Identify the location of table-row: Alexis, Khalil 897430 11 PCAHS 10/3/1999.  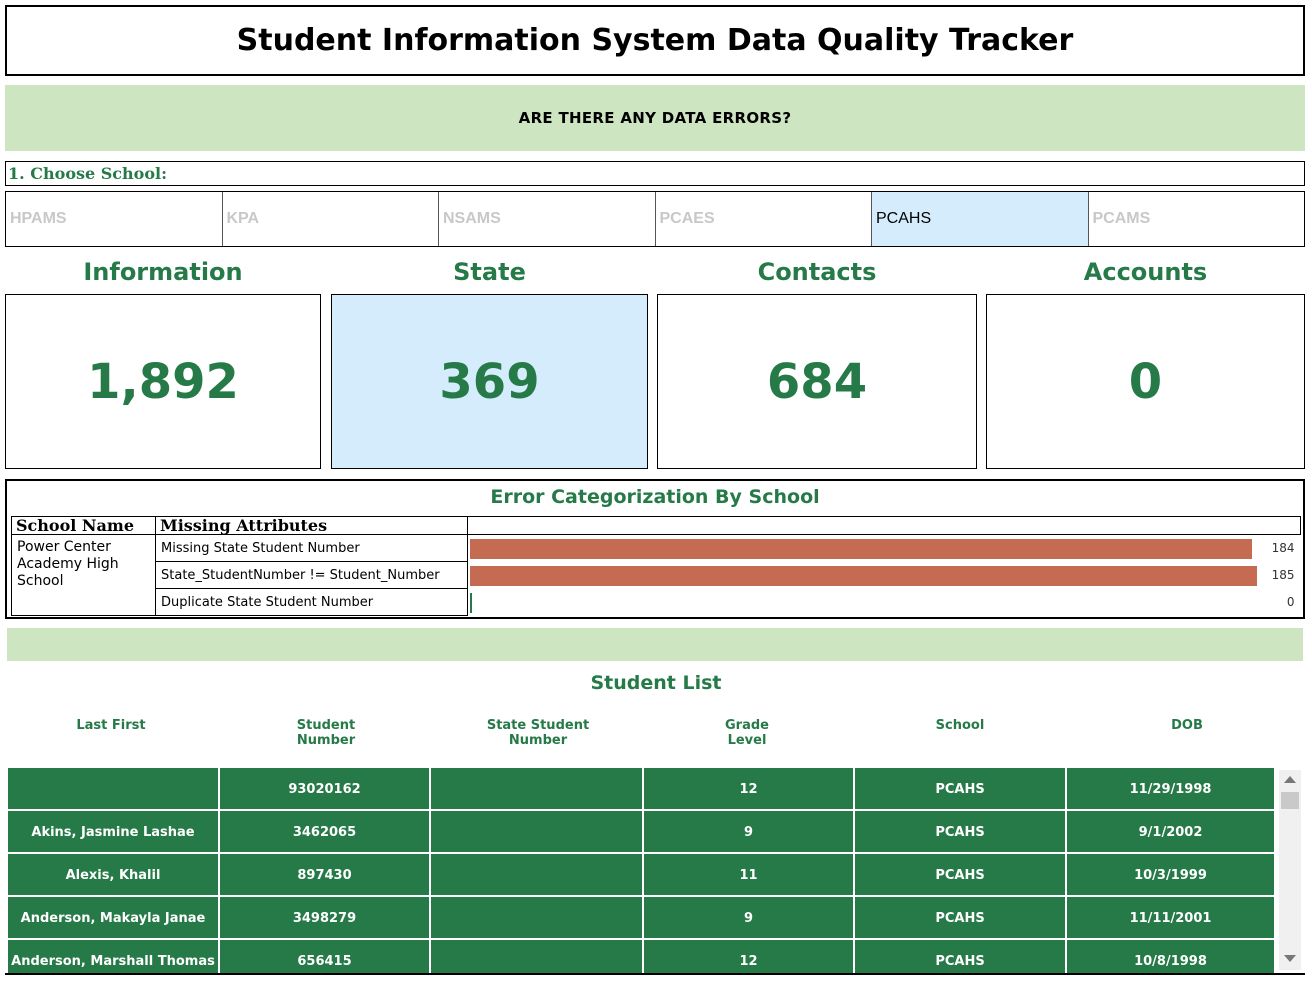
(643, 875).